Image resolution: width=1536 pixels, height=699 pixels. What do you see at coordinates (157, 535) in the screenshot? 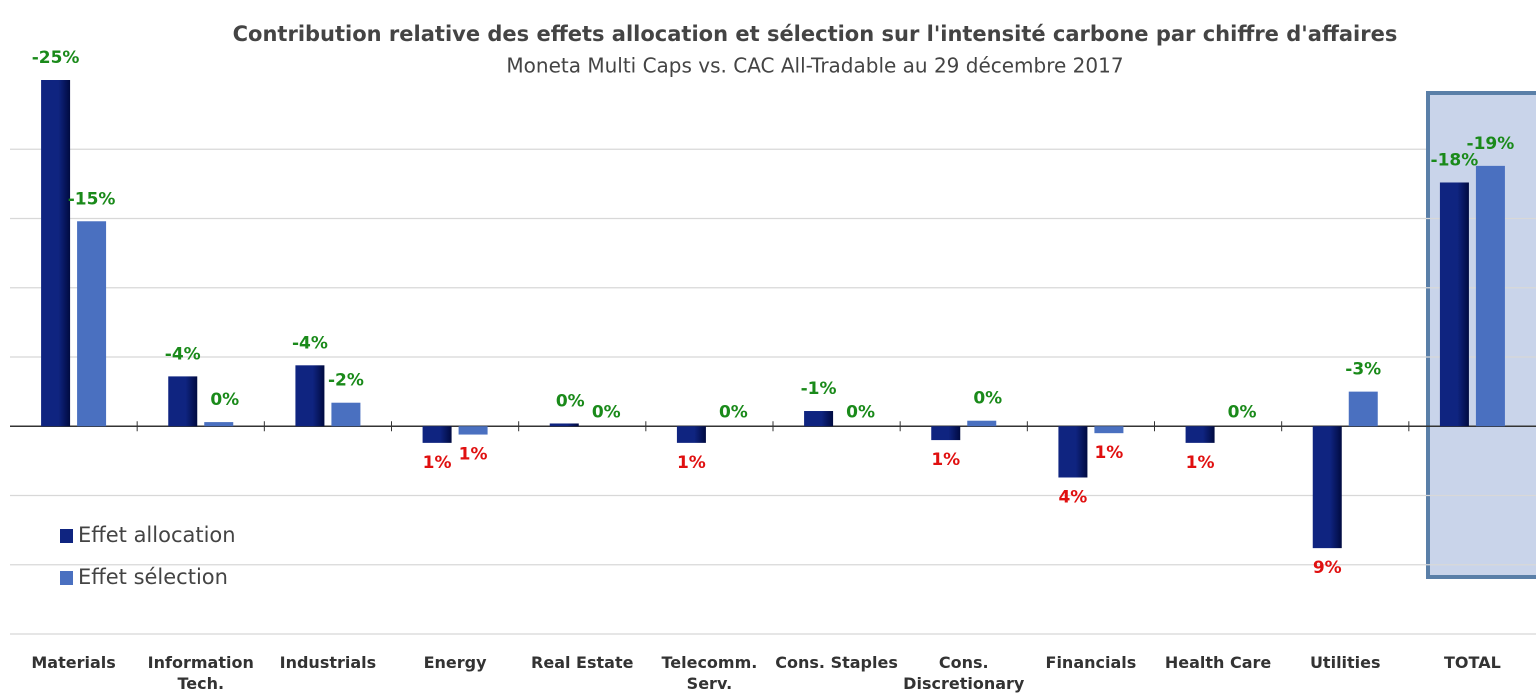
I see `legend-label: Effet allocation` at bounding box center [157, 535].